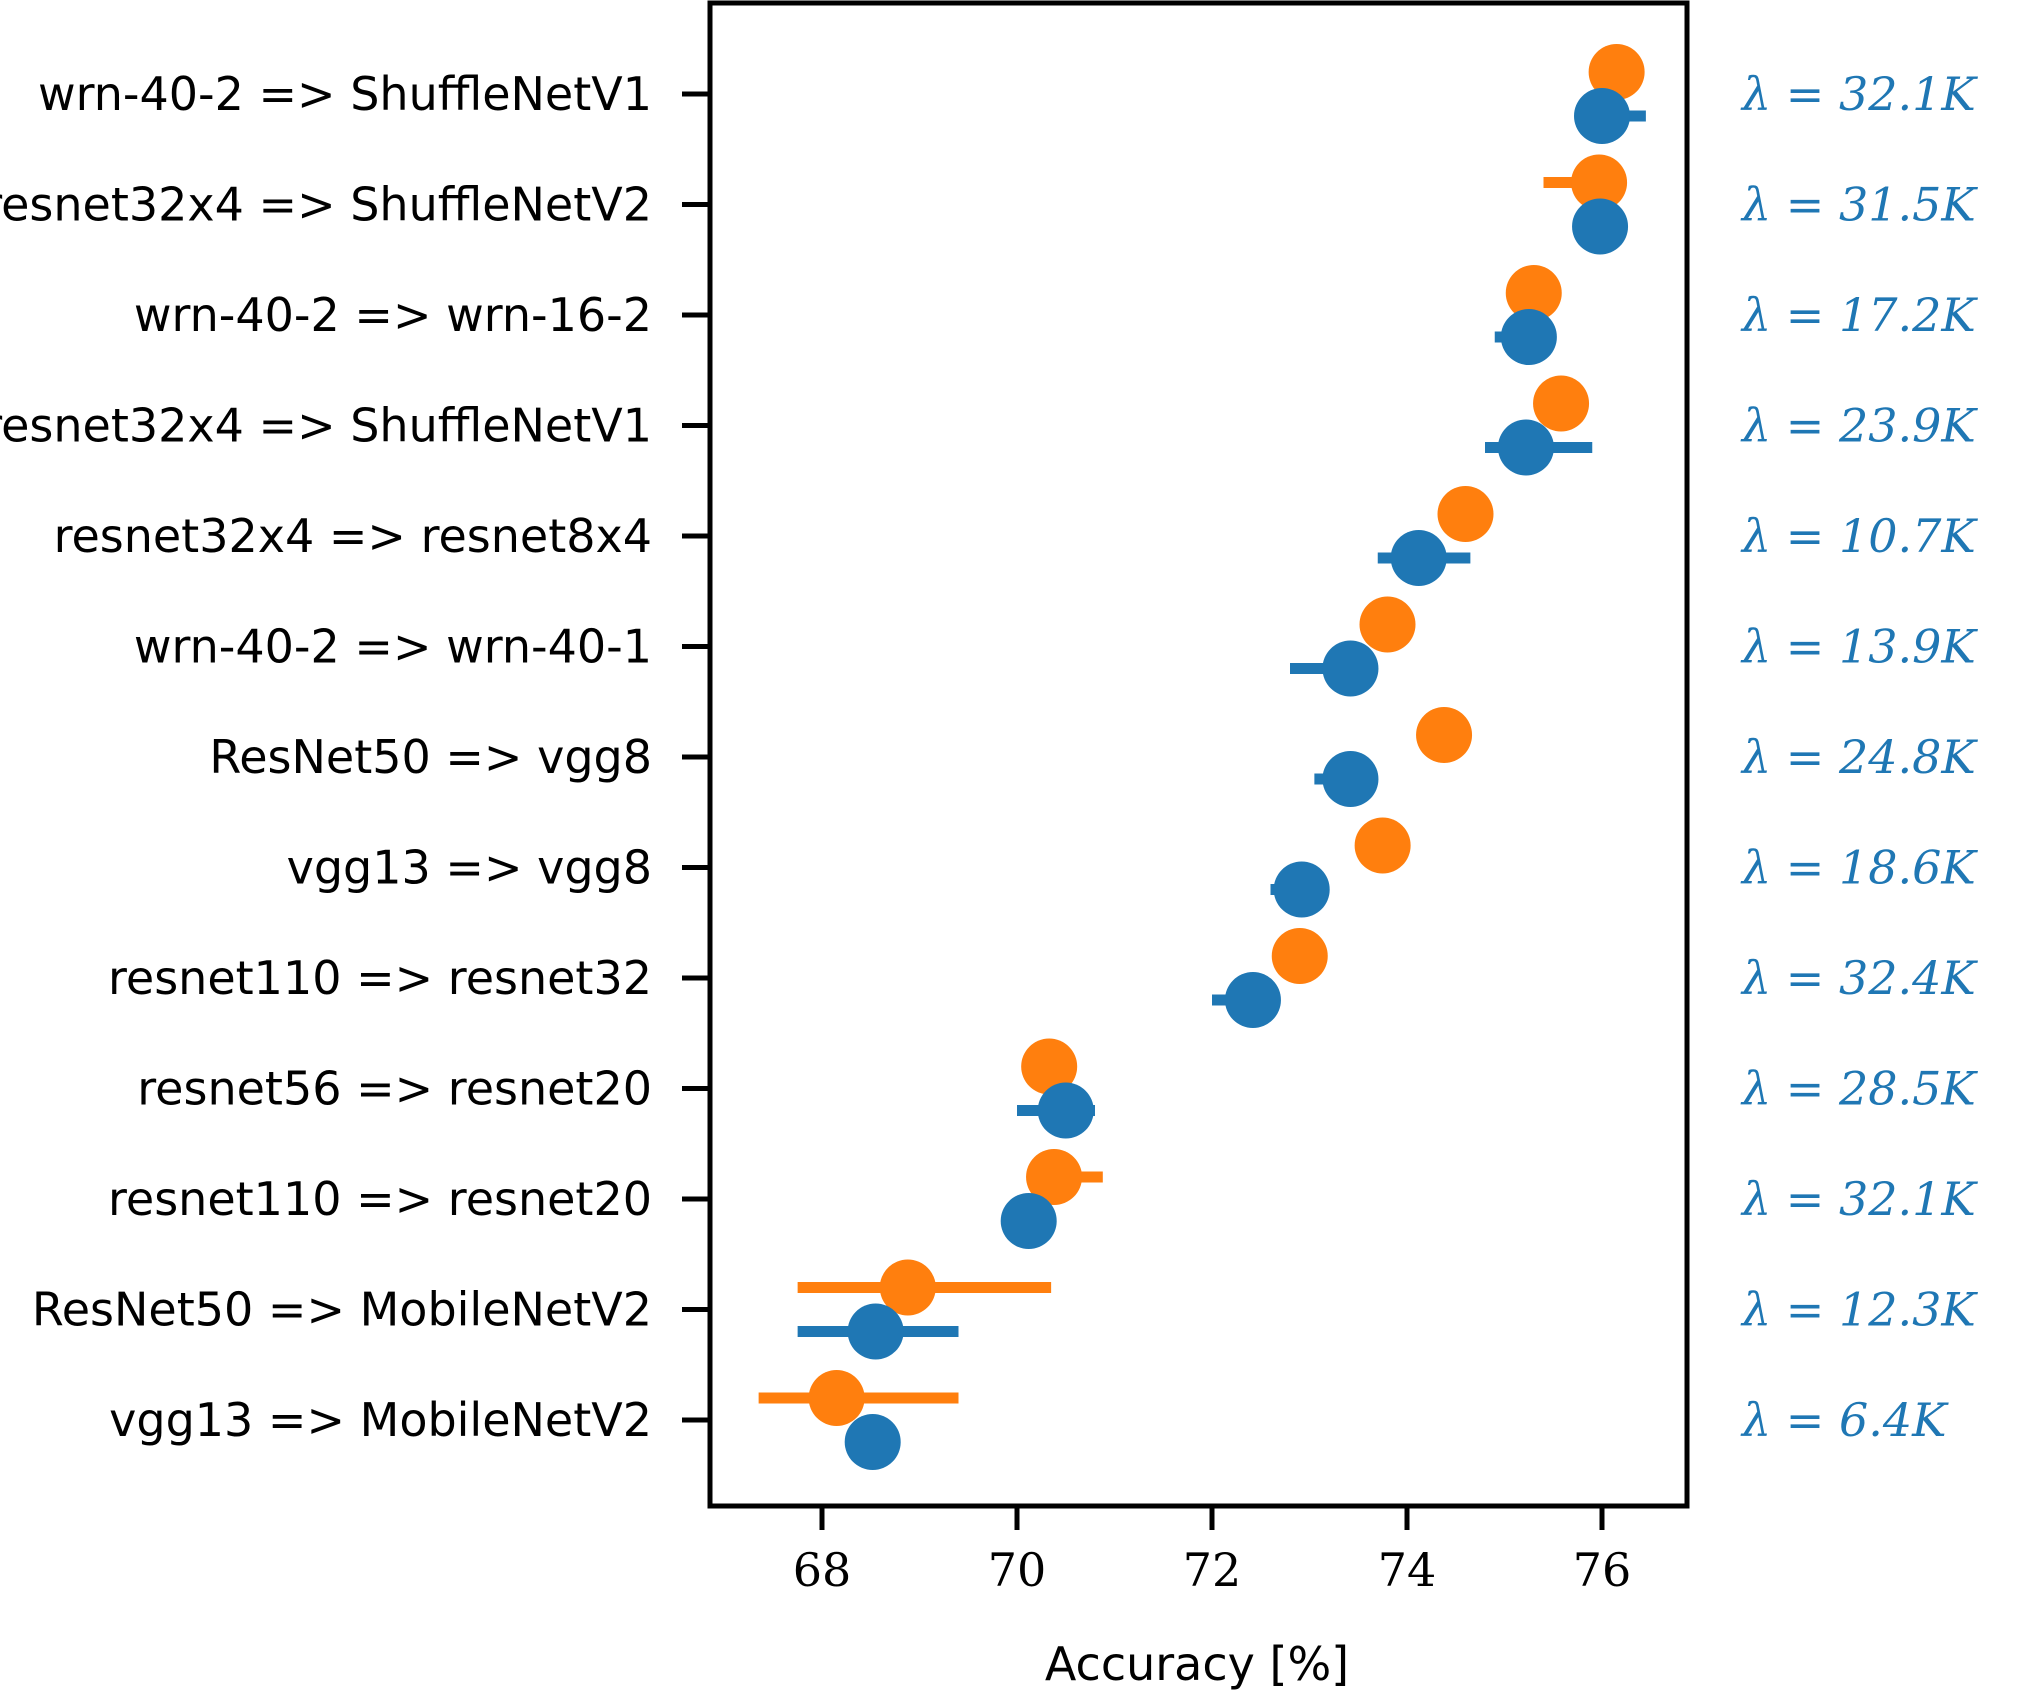 The height and width of the screenshot is (1695, 2022). I want to click on lambda-label: λ = 31.5K, so click(1859, 205).